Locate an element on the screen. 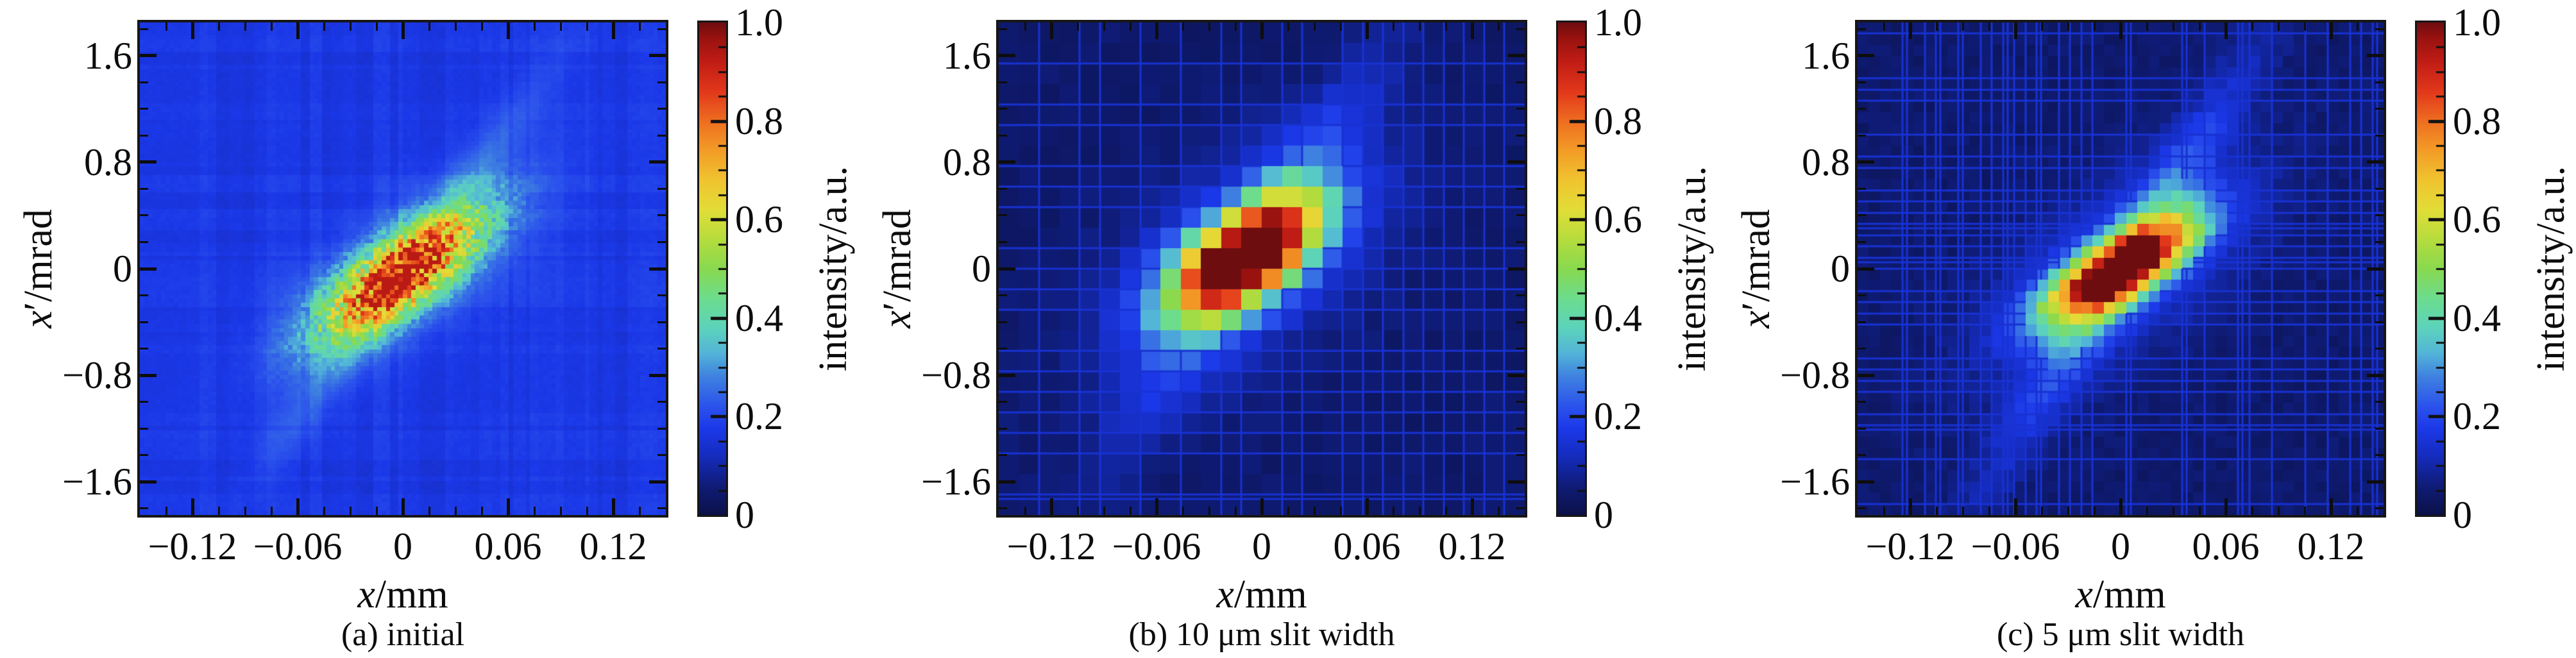  panel-caption: (a) initial is located at coordinates (403, 634).